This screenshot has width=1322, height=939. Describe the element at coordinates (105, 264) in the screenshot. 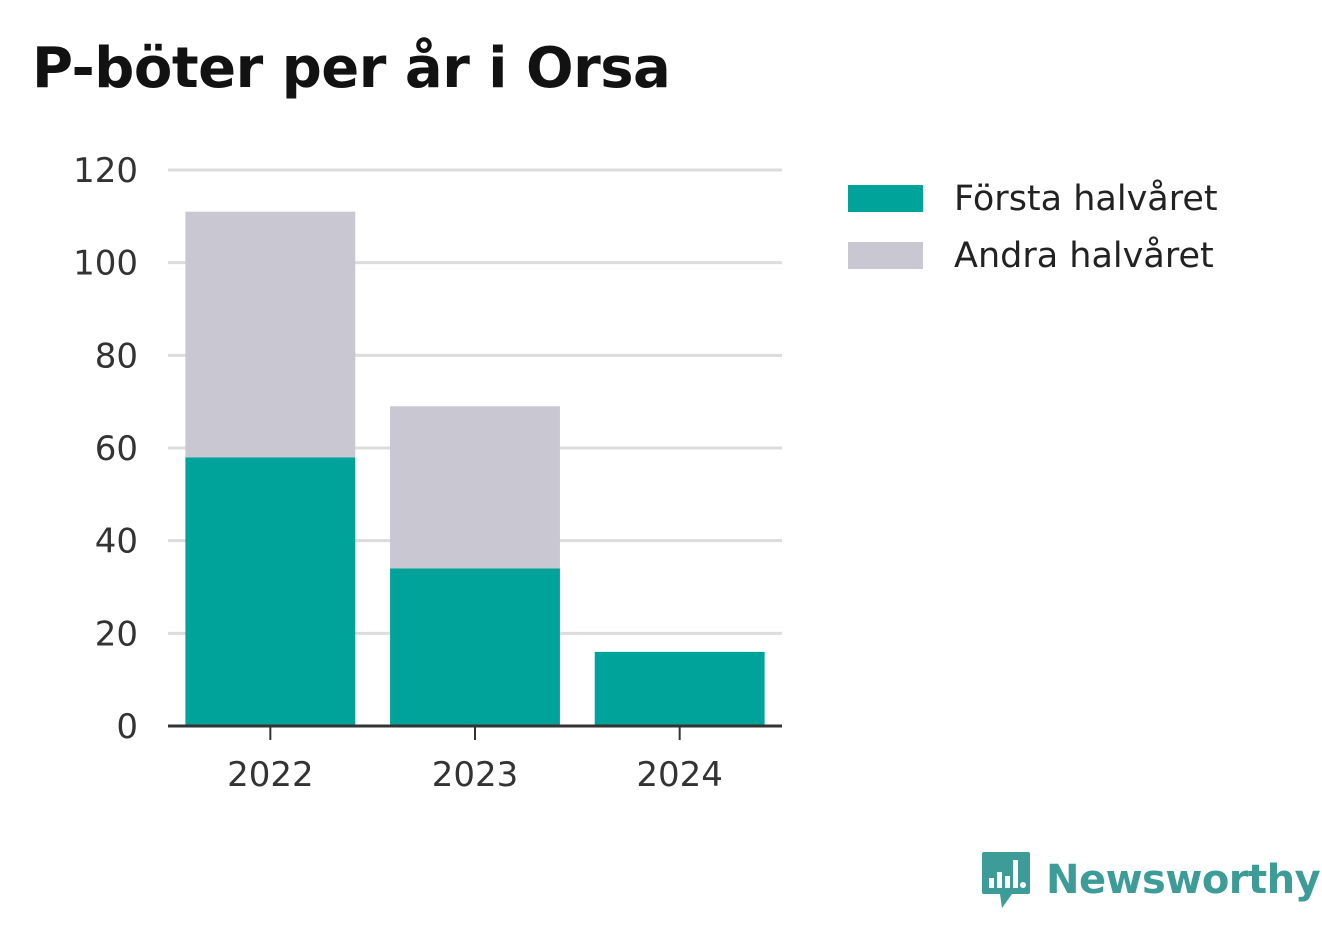

I see `y-tick-label: 100` at that location.